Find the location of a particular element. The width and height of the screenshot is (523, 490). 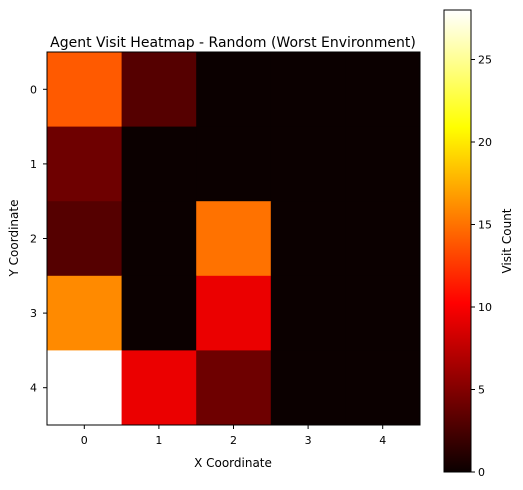

colorbar-tick-label: 15 is located at coordinates (485, 225).